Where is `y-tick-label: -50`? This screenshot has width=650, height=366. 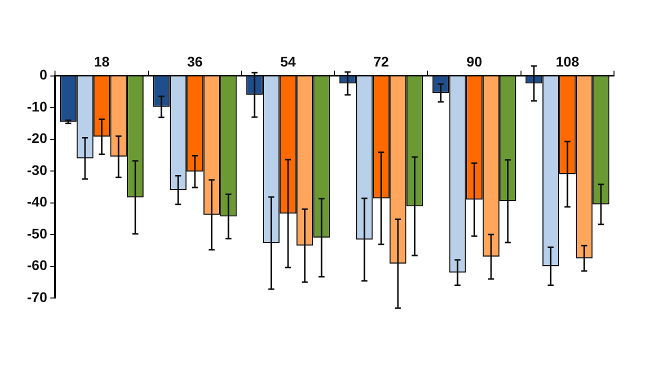 y-tick-label: -50 is located at coordinates (37, 233).